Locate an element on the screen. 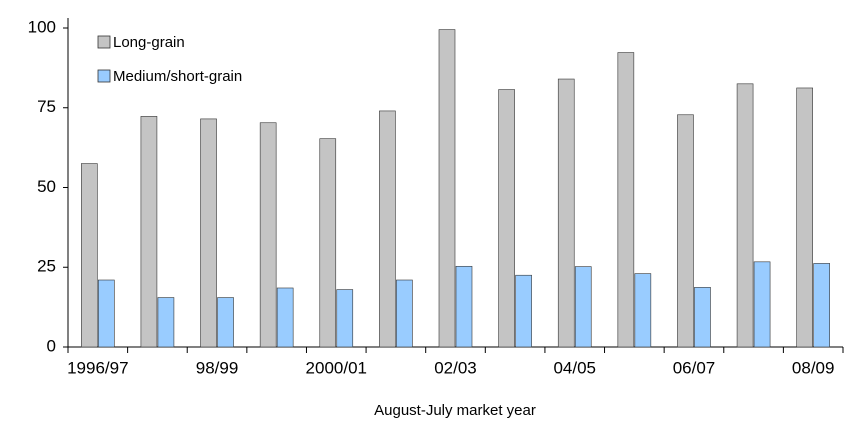 This screenshot has width=847, height=425. y-tick-label: 50 is located at coordinates (46, 186).